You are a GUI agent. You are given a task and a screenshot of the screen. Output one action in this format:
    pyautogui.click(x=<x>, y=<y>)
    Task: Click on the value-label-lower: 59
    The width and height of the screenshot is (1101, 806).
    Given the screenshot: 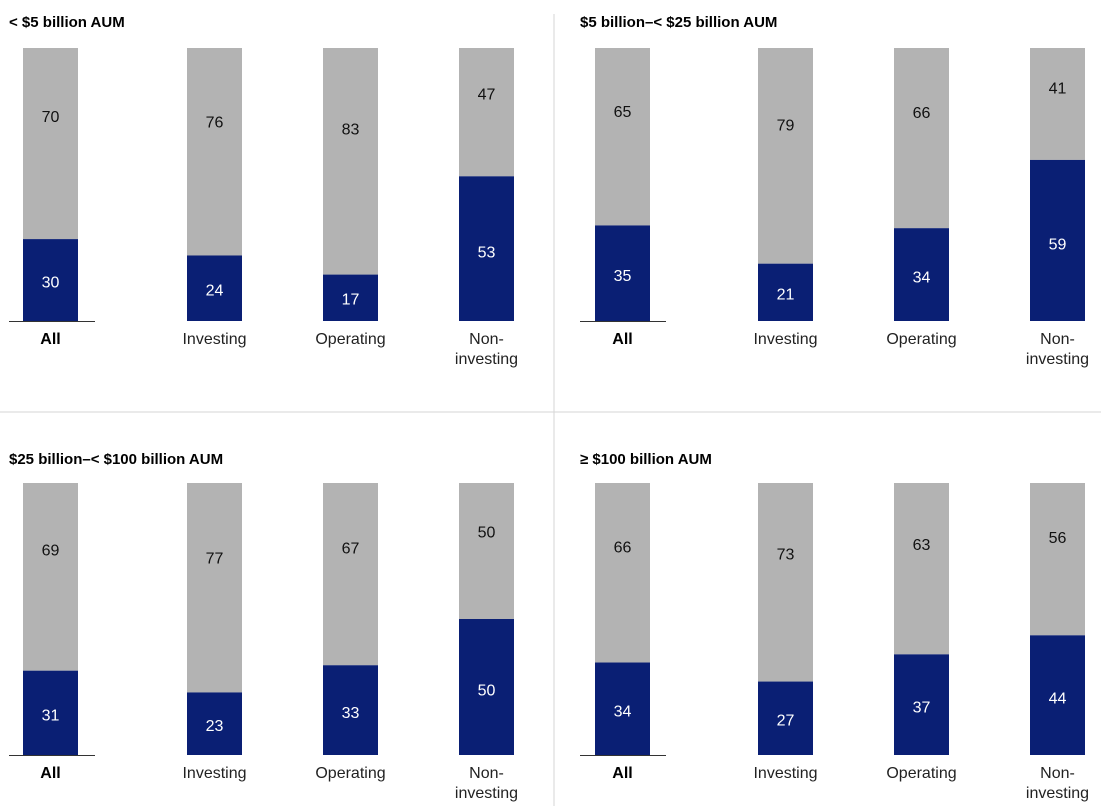 What is the action you would take?
    pyautogui.click(x=1058, y=245)
    